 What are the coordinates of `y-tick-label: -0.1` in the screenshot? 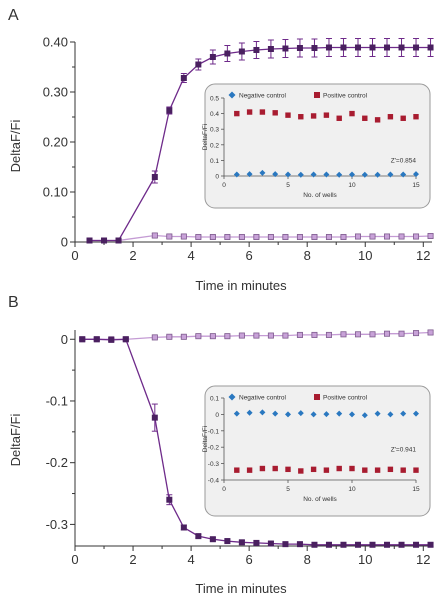 It's located at (57, 400).